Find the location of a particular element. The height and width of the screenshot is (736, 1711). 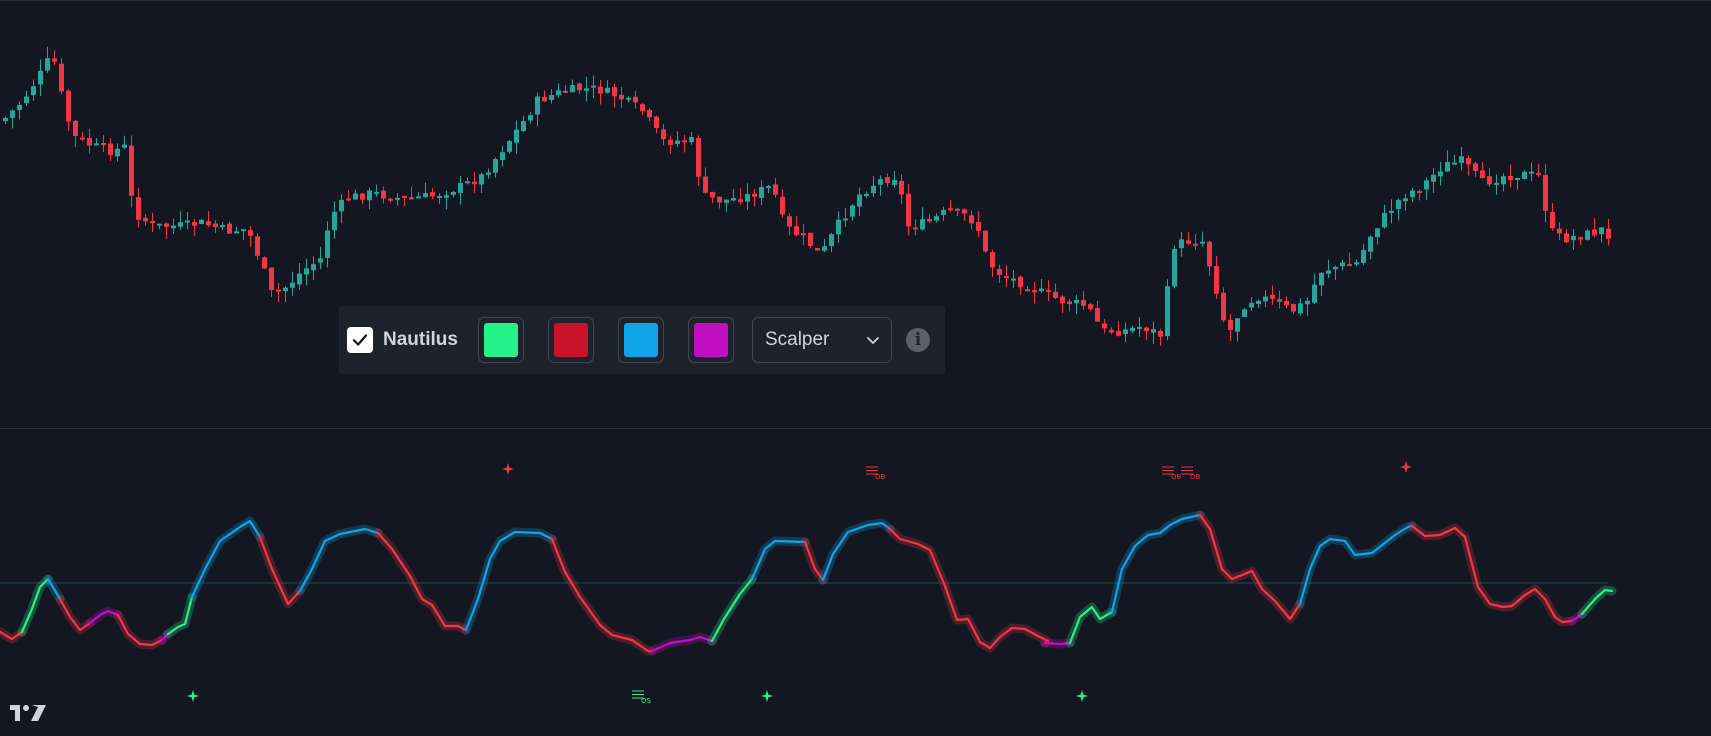

down-trend-color-button is located at coordinates (710, 340).